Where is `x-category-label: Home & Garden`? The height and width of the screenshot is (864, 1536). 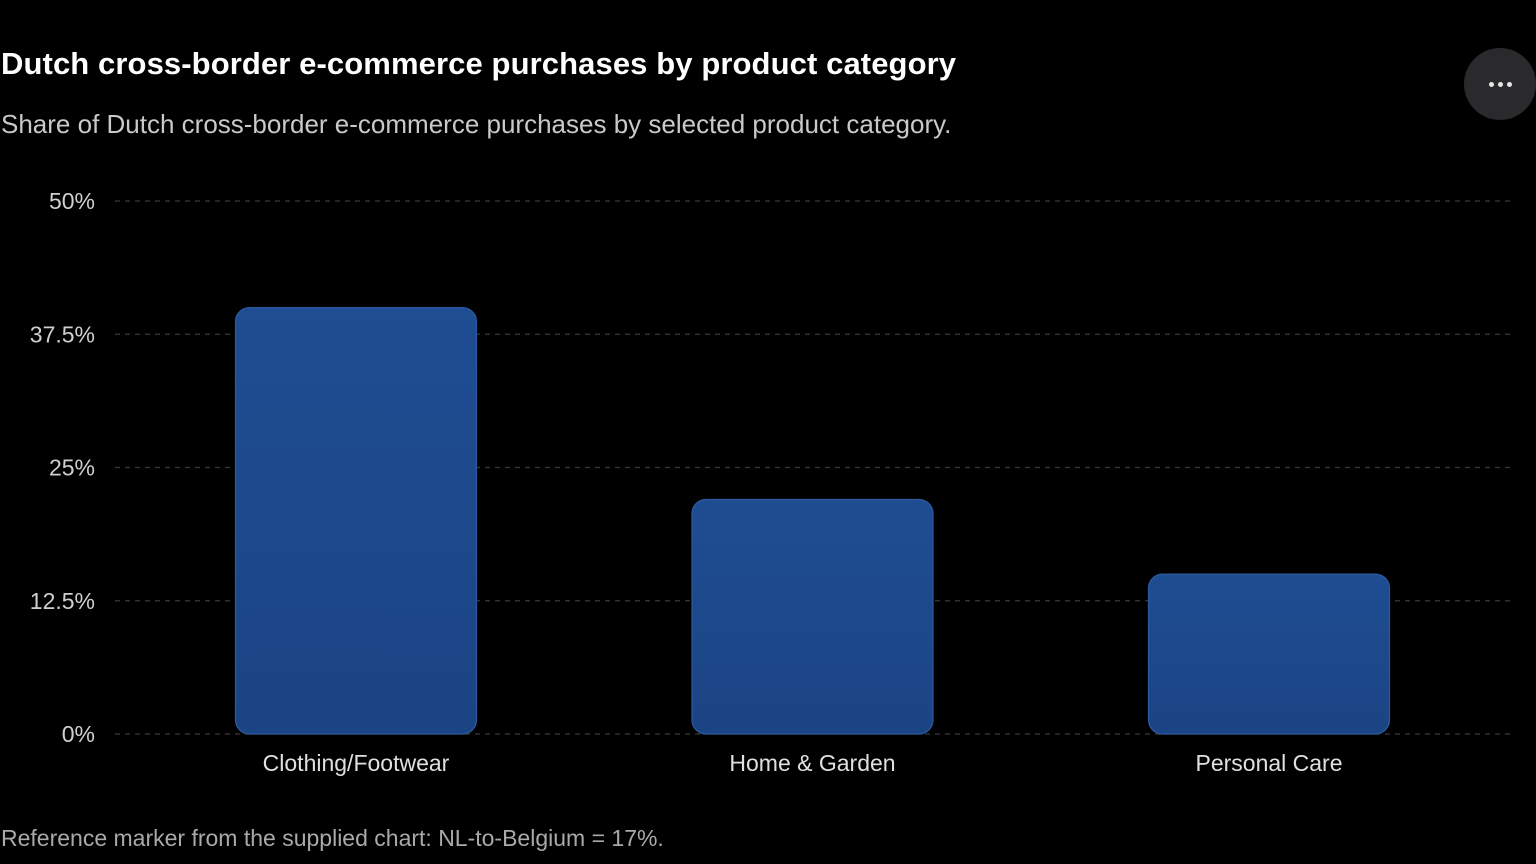
x-category-label: Home & Garden is located at coordinates (812, 763).